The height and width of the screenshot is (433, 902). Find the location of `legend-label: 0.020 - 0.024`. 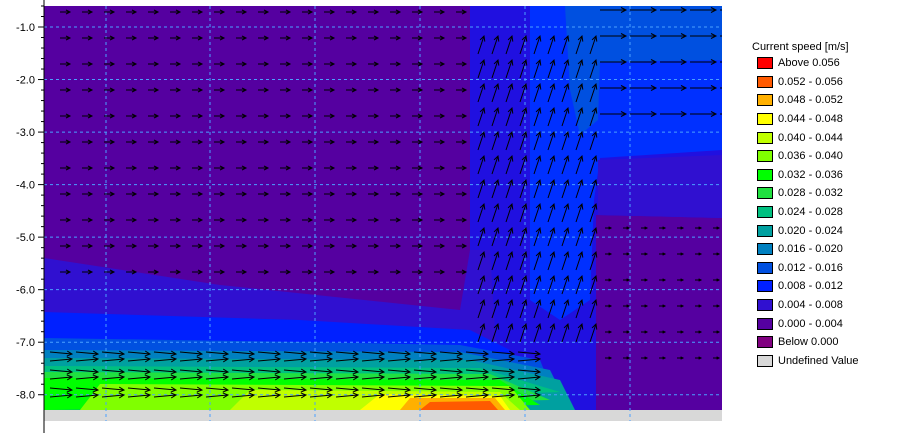

legend-label: 0.020 - 0.024 is located at coordinates (810, 230).